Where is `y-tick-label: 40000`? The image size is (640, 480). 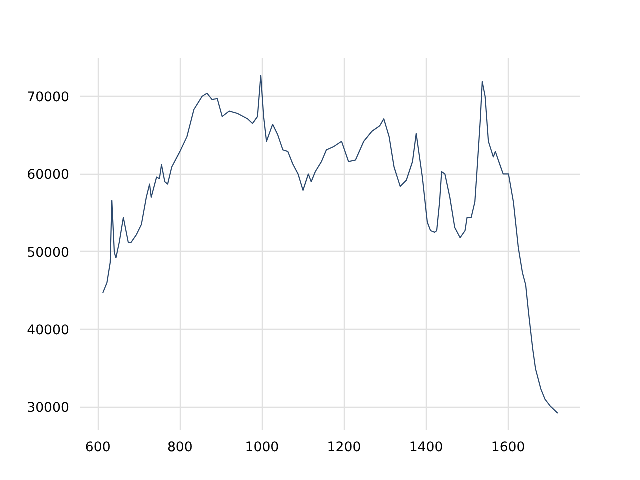 y-tick-label: 40000 is located at coordinates (48, 331).